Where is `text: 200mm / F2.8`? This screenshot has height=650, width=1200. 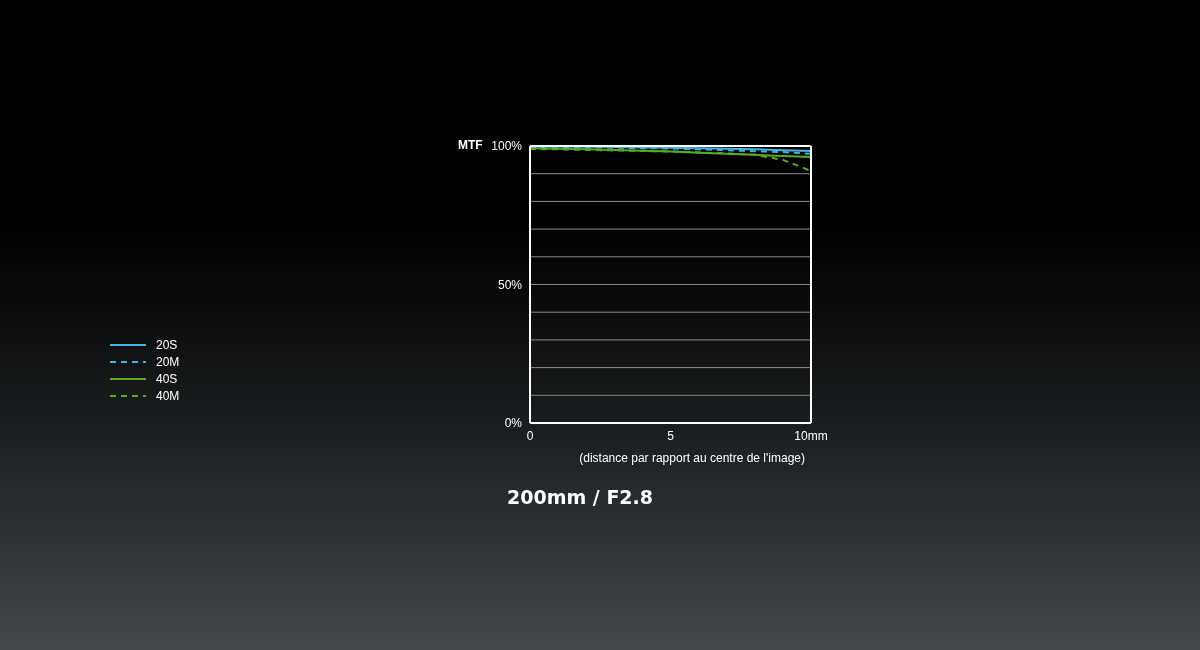
text: 200mm / F2.8 is located at coordinates (580, 497).